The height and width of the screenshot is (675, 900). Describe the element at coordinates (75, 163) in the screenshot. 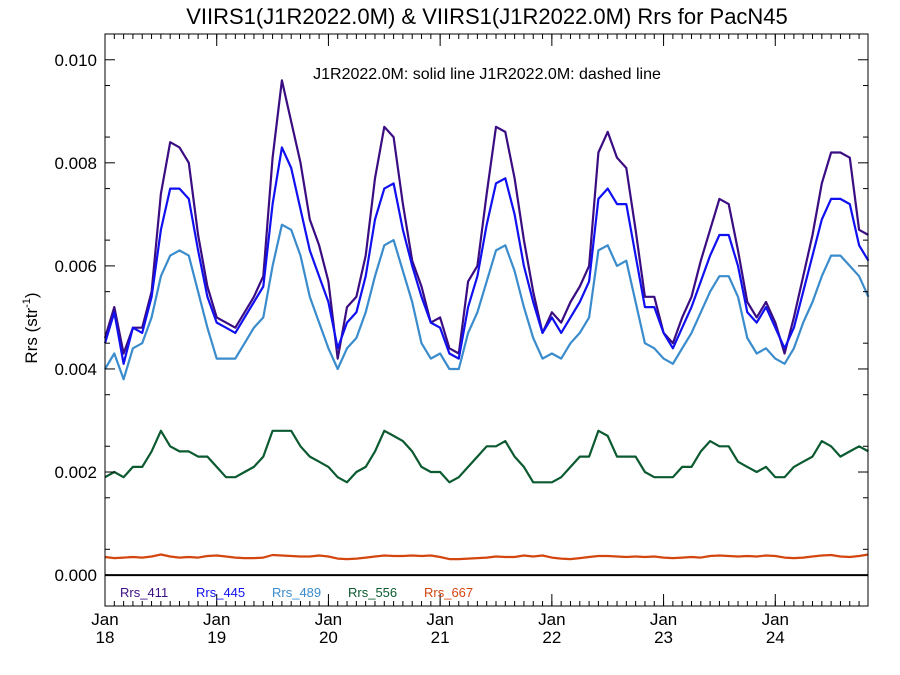

I see `y-tick-label: 0.008` at that location.